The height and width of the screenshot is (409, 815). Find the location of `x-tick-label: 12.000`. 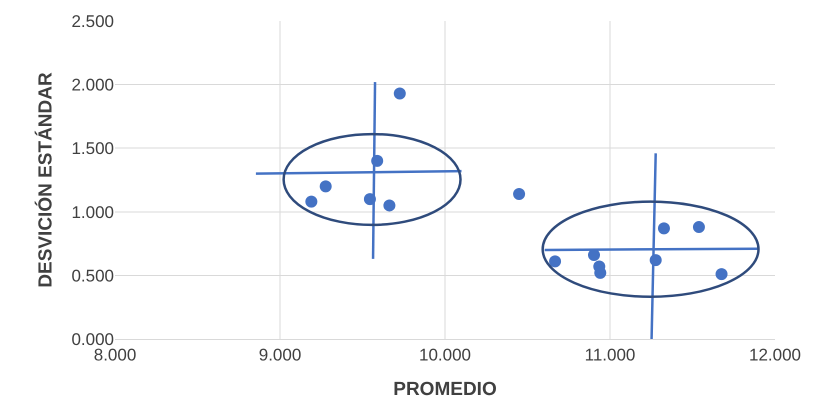

x-tick-label: 12.000 is located at coordinates (775, 354).